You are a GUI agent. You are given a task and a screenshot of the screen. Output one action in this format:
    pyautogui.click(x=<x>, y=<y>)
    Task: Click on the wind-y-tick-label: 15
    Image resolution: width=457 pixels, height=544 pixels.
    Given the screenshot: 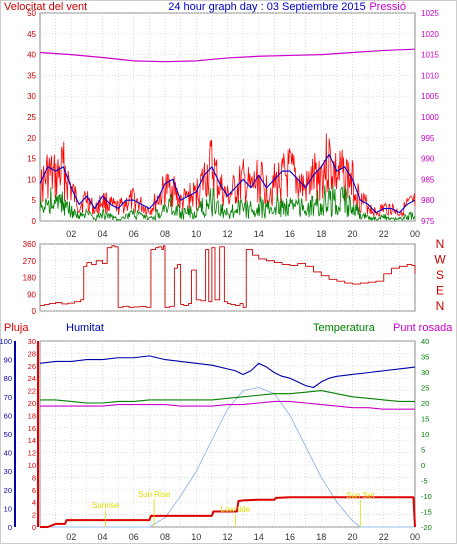 What is the action you would take?
    pyautogui.click(x=31, y=159)
    